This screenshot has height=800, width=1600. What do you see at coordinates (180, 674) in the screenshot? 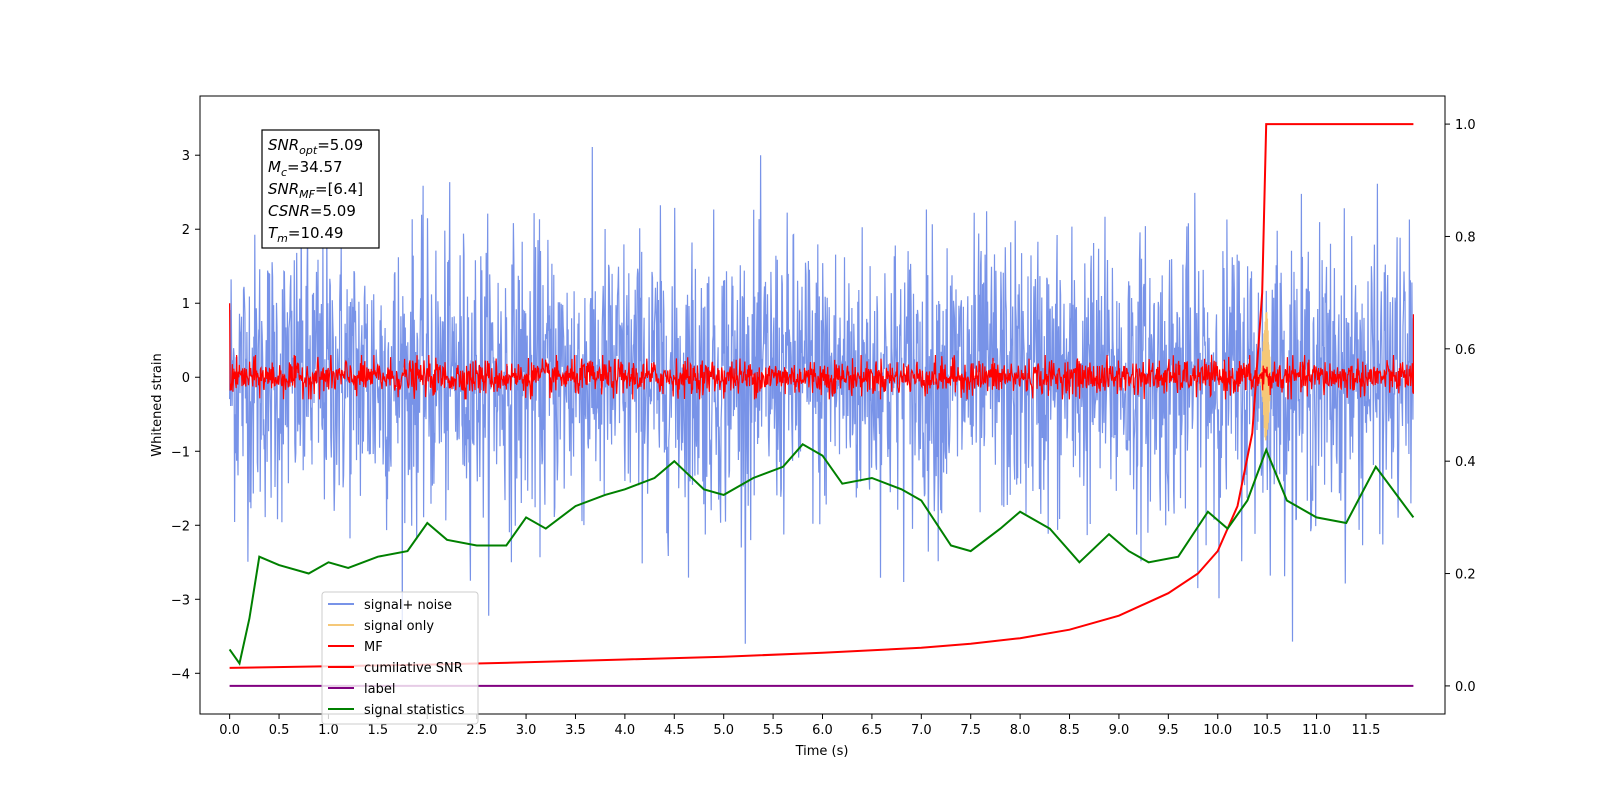
I see `y-tick-label: −4` at bounding box center [180, 674].